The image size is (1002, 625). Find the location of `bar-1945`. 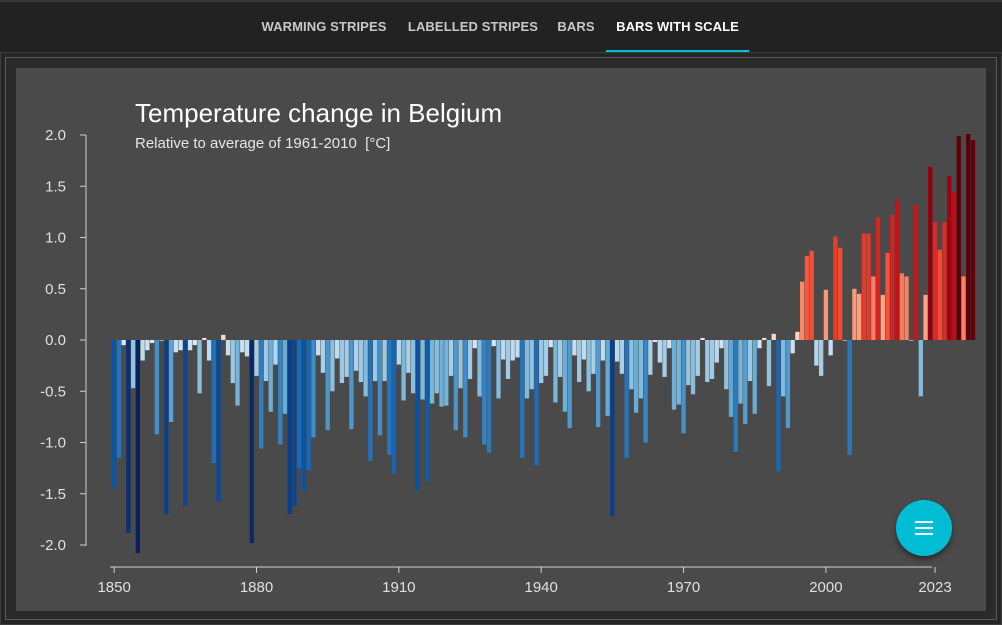

bar-1945 is located at coordinates (565, 376).